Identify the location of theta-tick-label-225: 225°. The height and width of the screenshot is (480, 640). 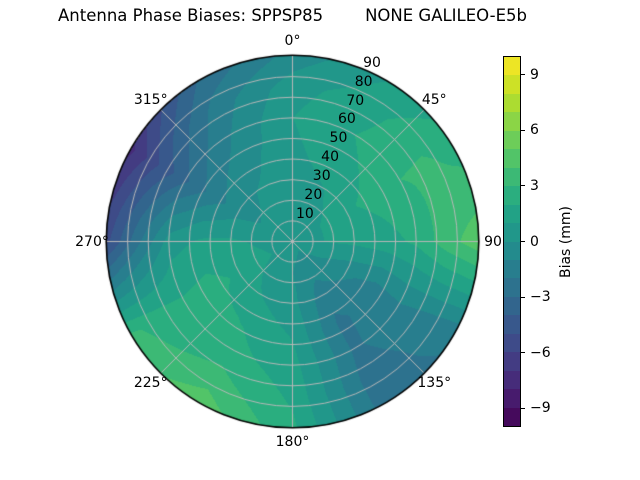
(150, 383).